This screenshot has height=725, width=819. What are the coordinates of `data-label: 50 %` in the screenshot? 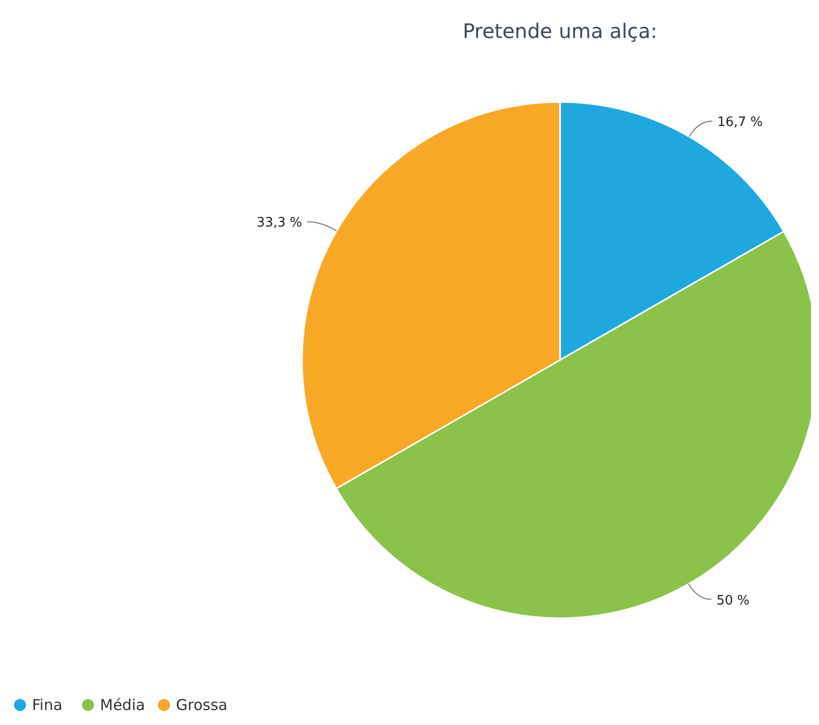 It's located at (733, 600).